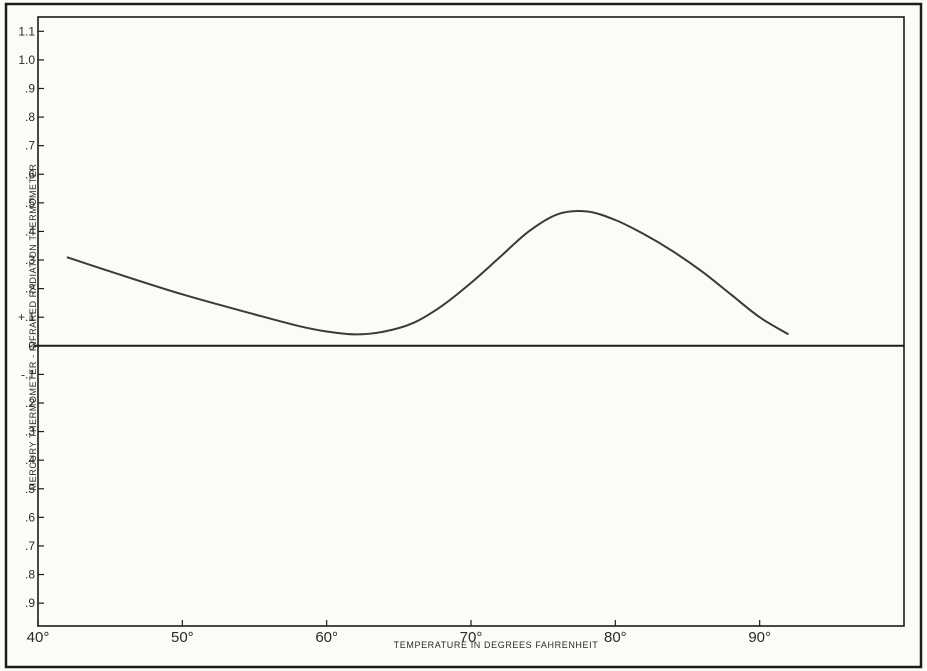 The height and width of the screenshot is (671, 927). I want to click on y-tick-label: 1.0, so click(26, 60).